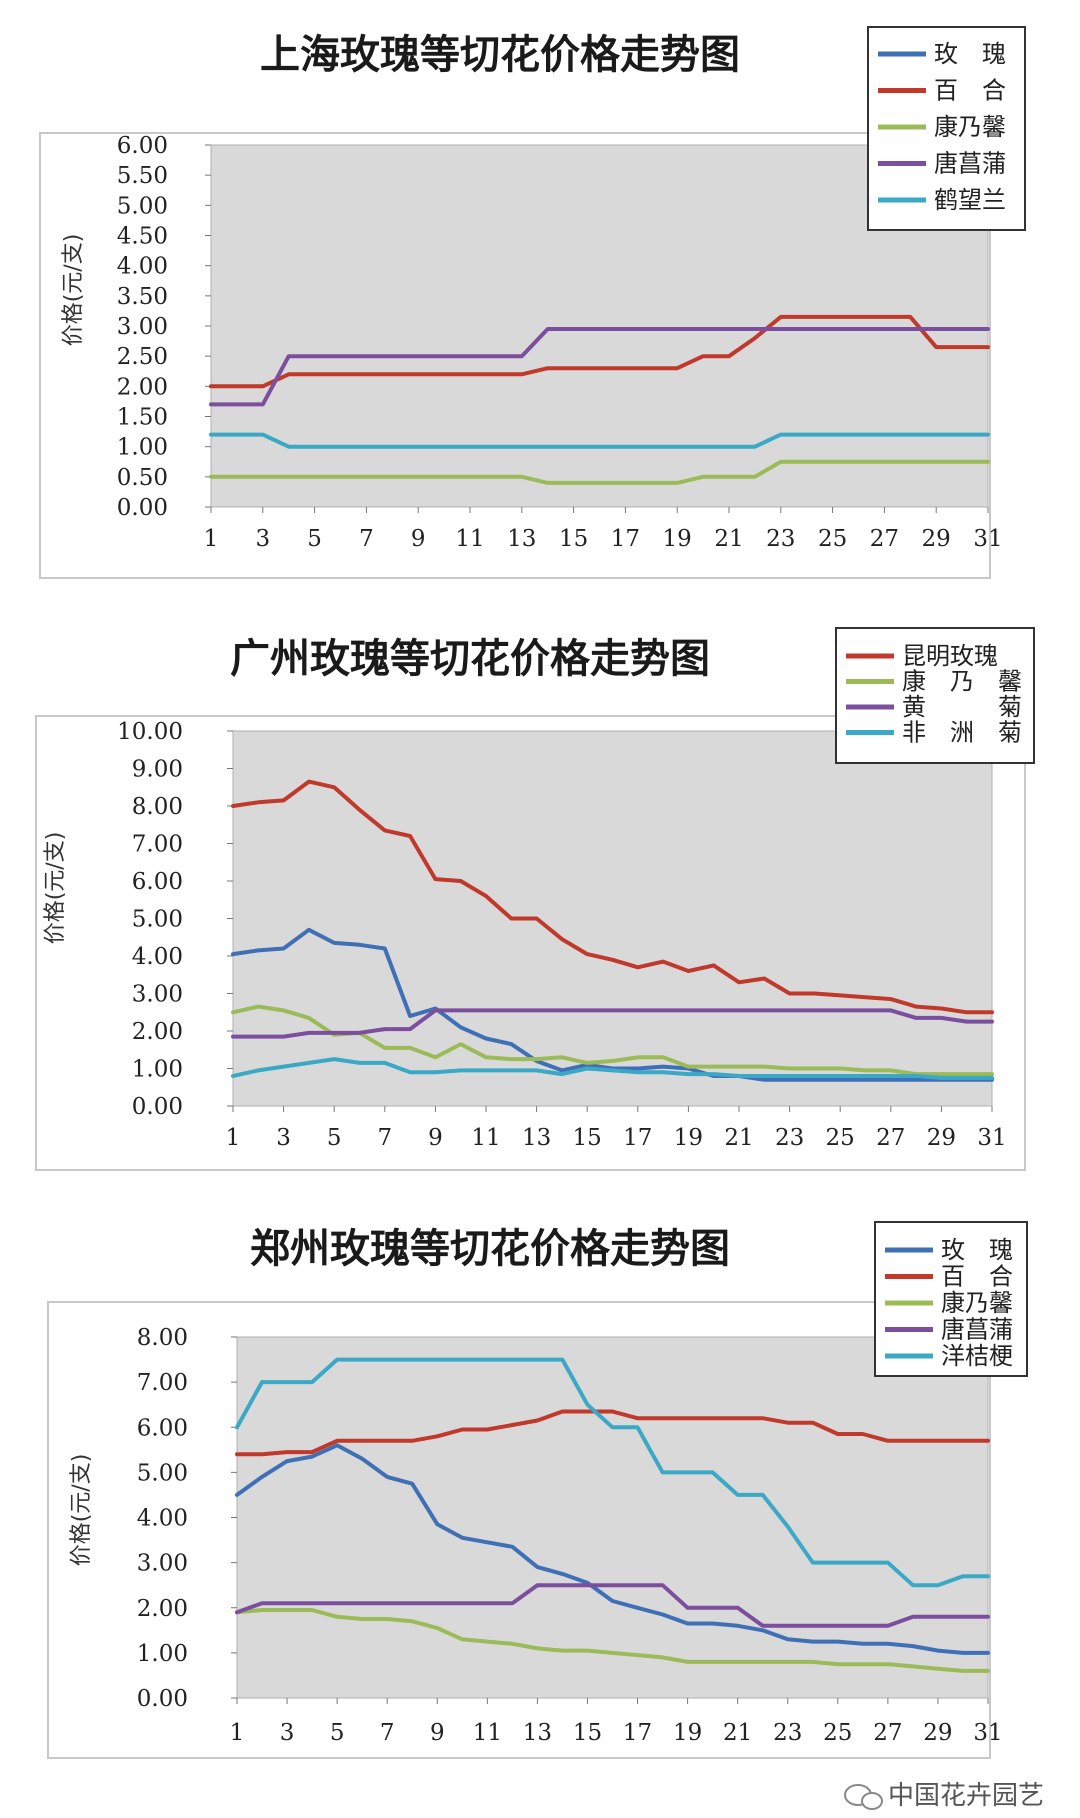 This screenshot has width=1080, height=1818. I want to click on legend-label: 黄 菊, so click(962, 707).